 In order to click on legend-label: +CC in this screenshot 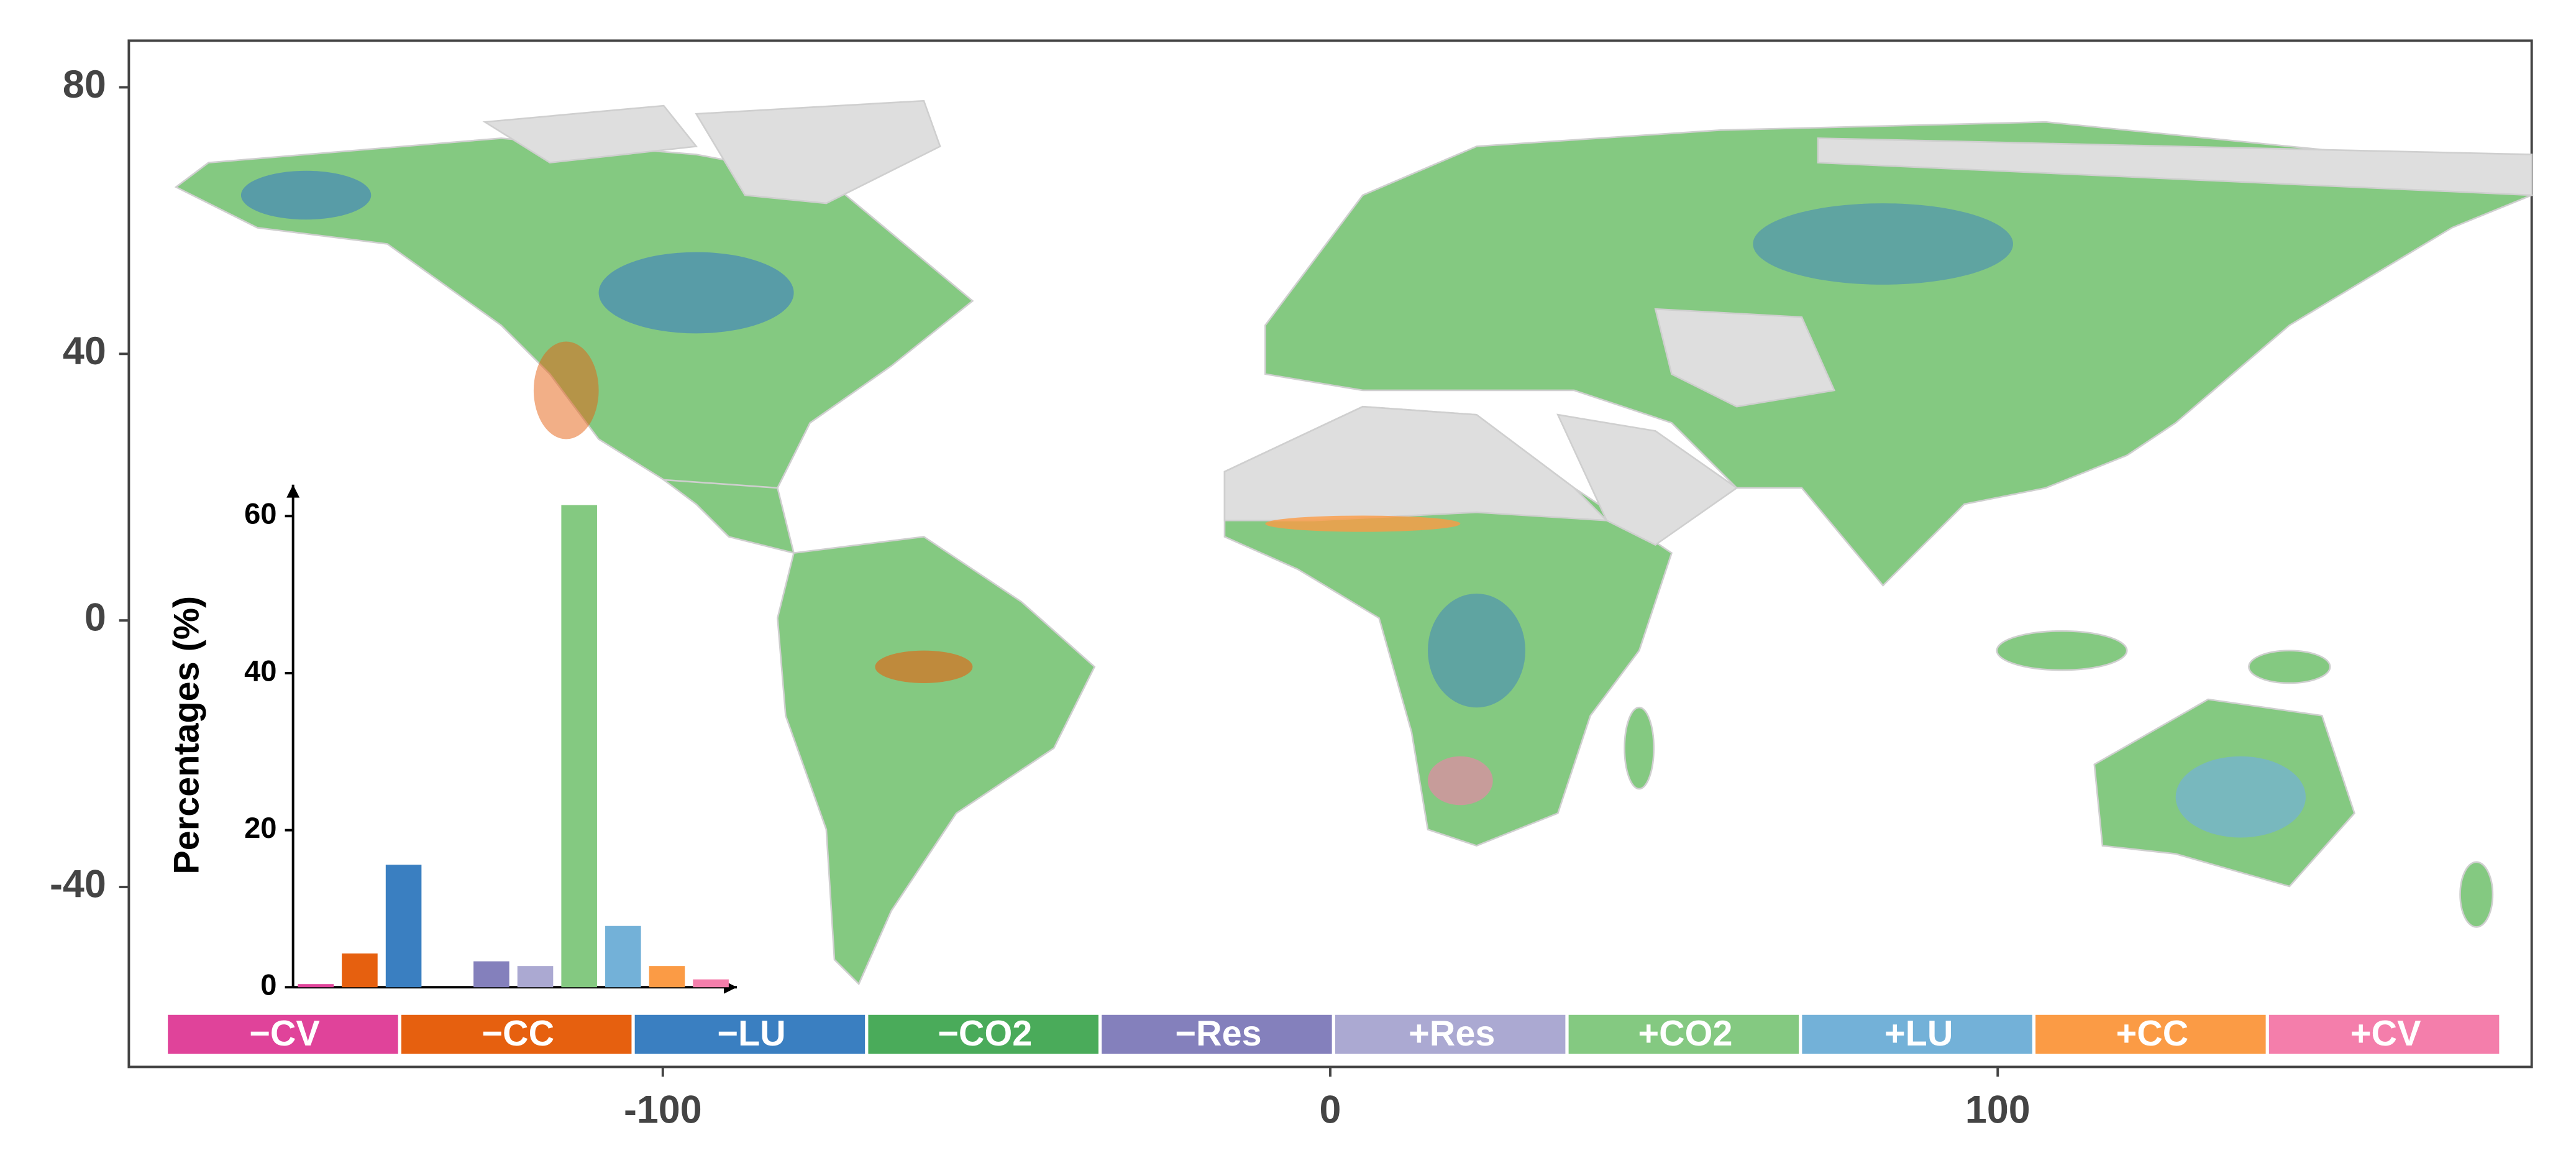, I will do `click(2152, 1034)`.